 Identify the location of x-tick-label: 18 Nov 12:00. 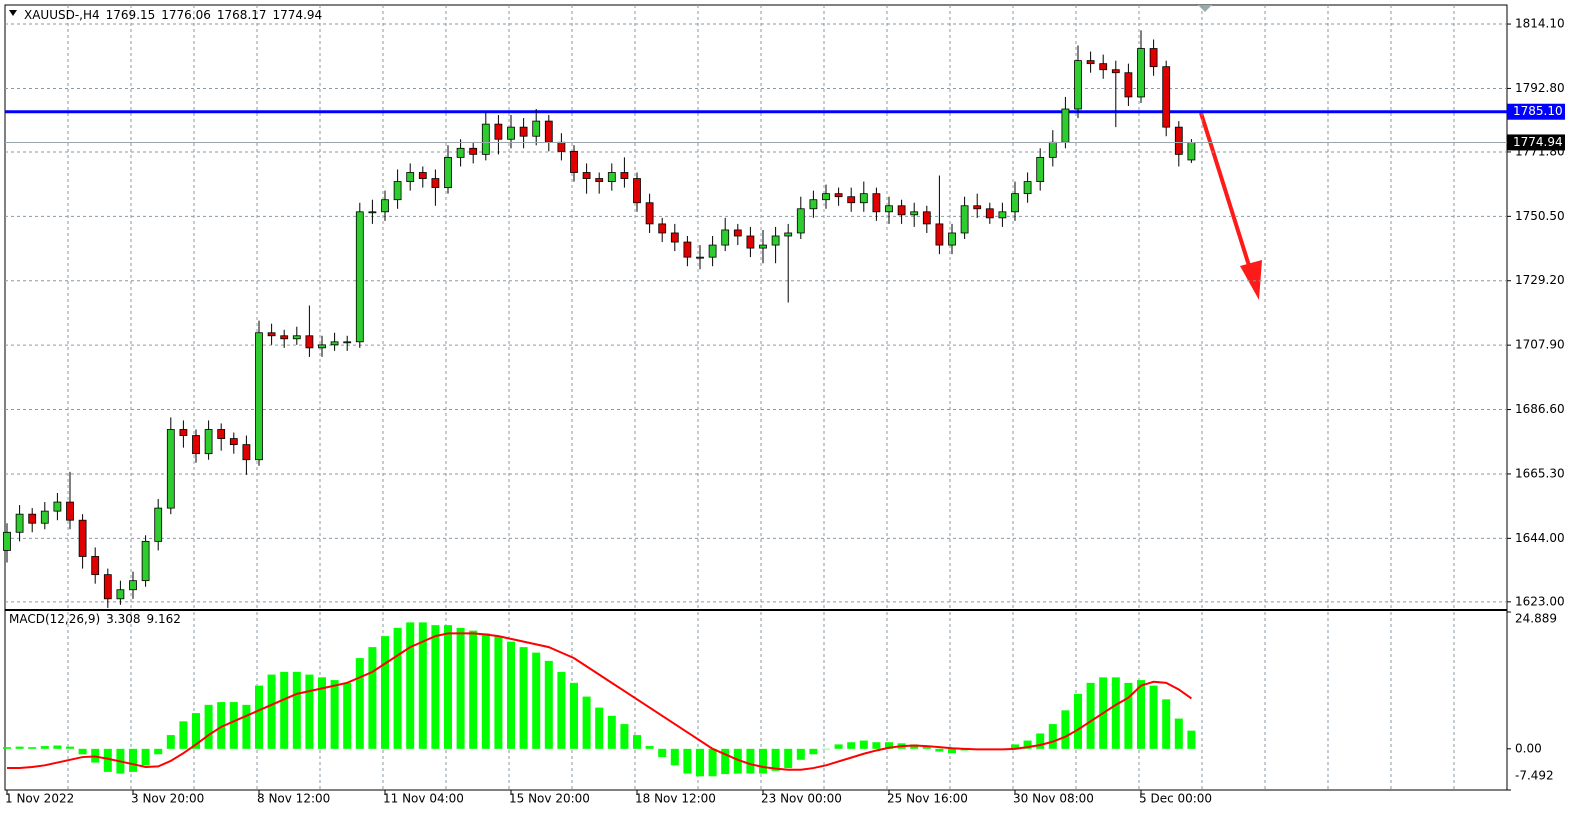
(675, 799).